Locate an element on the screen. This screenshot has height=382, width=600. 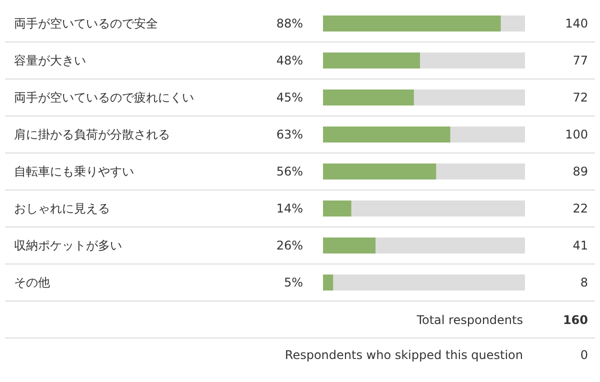
y-tick-label: 肩に掛かる負荷が分散される is located at coordinates (92, 135).